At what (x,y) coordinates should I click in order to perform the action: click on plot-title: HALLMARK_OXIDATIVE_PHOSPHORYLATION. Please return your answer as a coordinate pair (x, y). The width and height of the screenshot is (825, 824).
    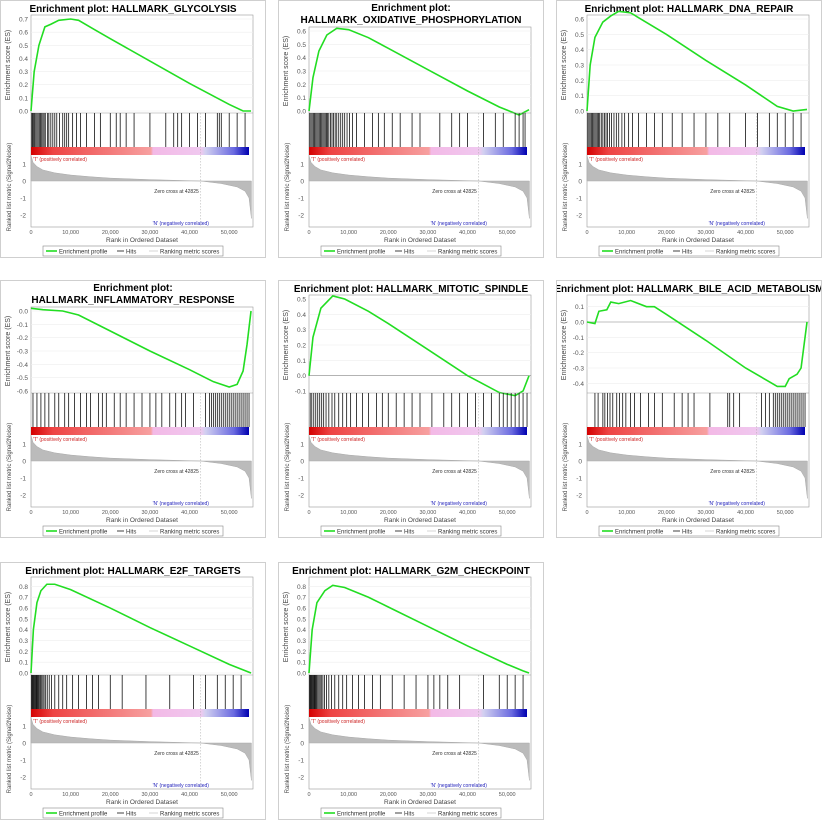
    Looking at the image, I should click on (411, 20).